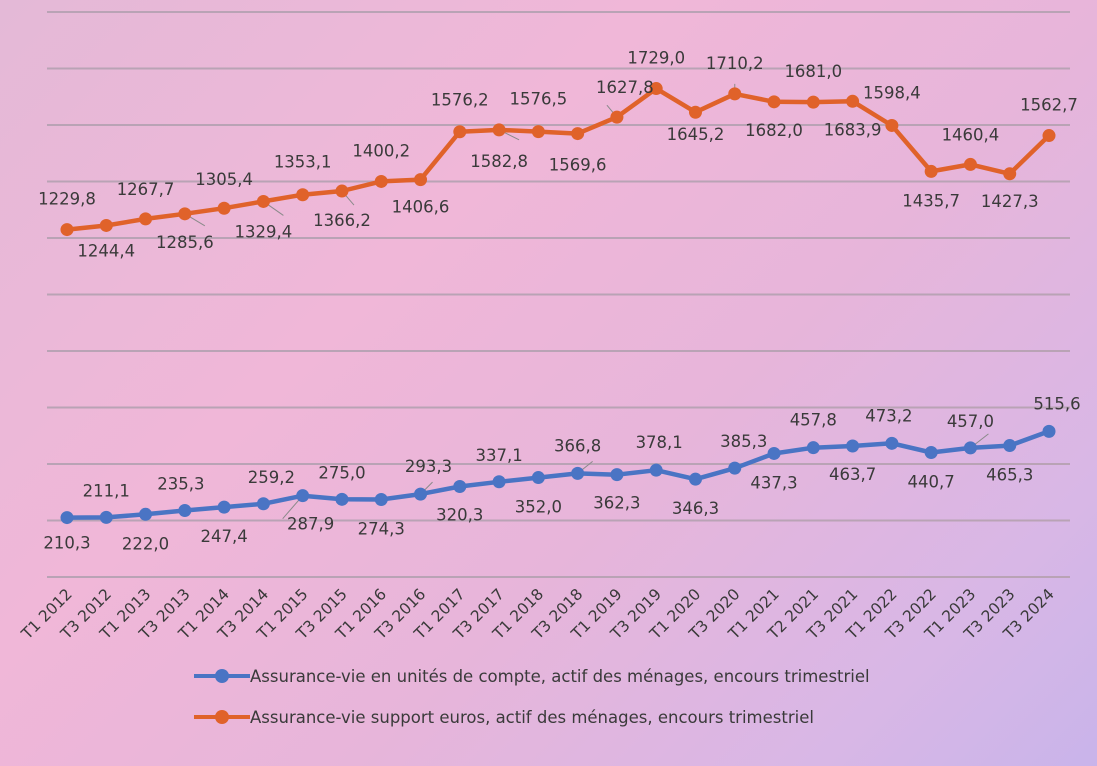 The width and height of the screenshot is (1097, 766). What do you see at coordinates (106, 250) in the screenshot?
I see `data-label: 1244,4` at bounding box center [106, 250].